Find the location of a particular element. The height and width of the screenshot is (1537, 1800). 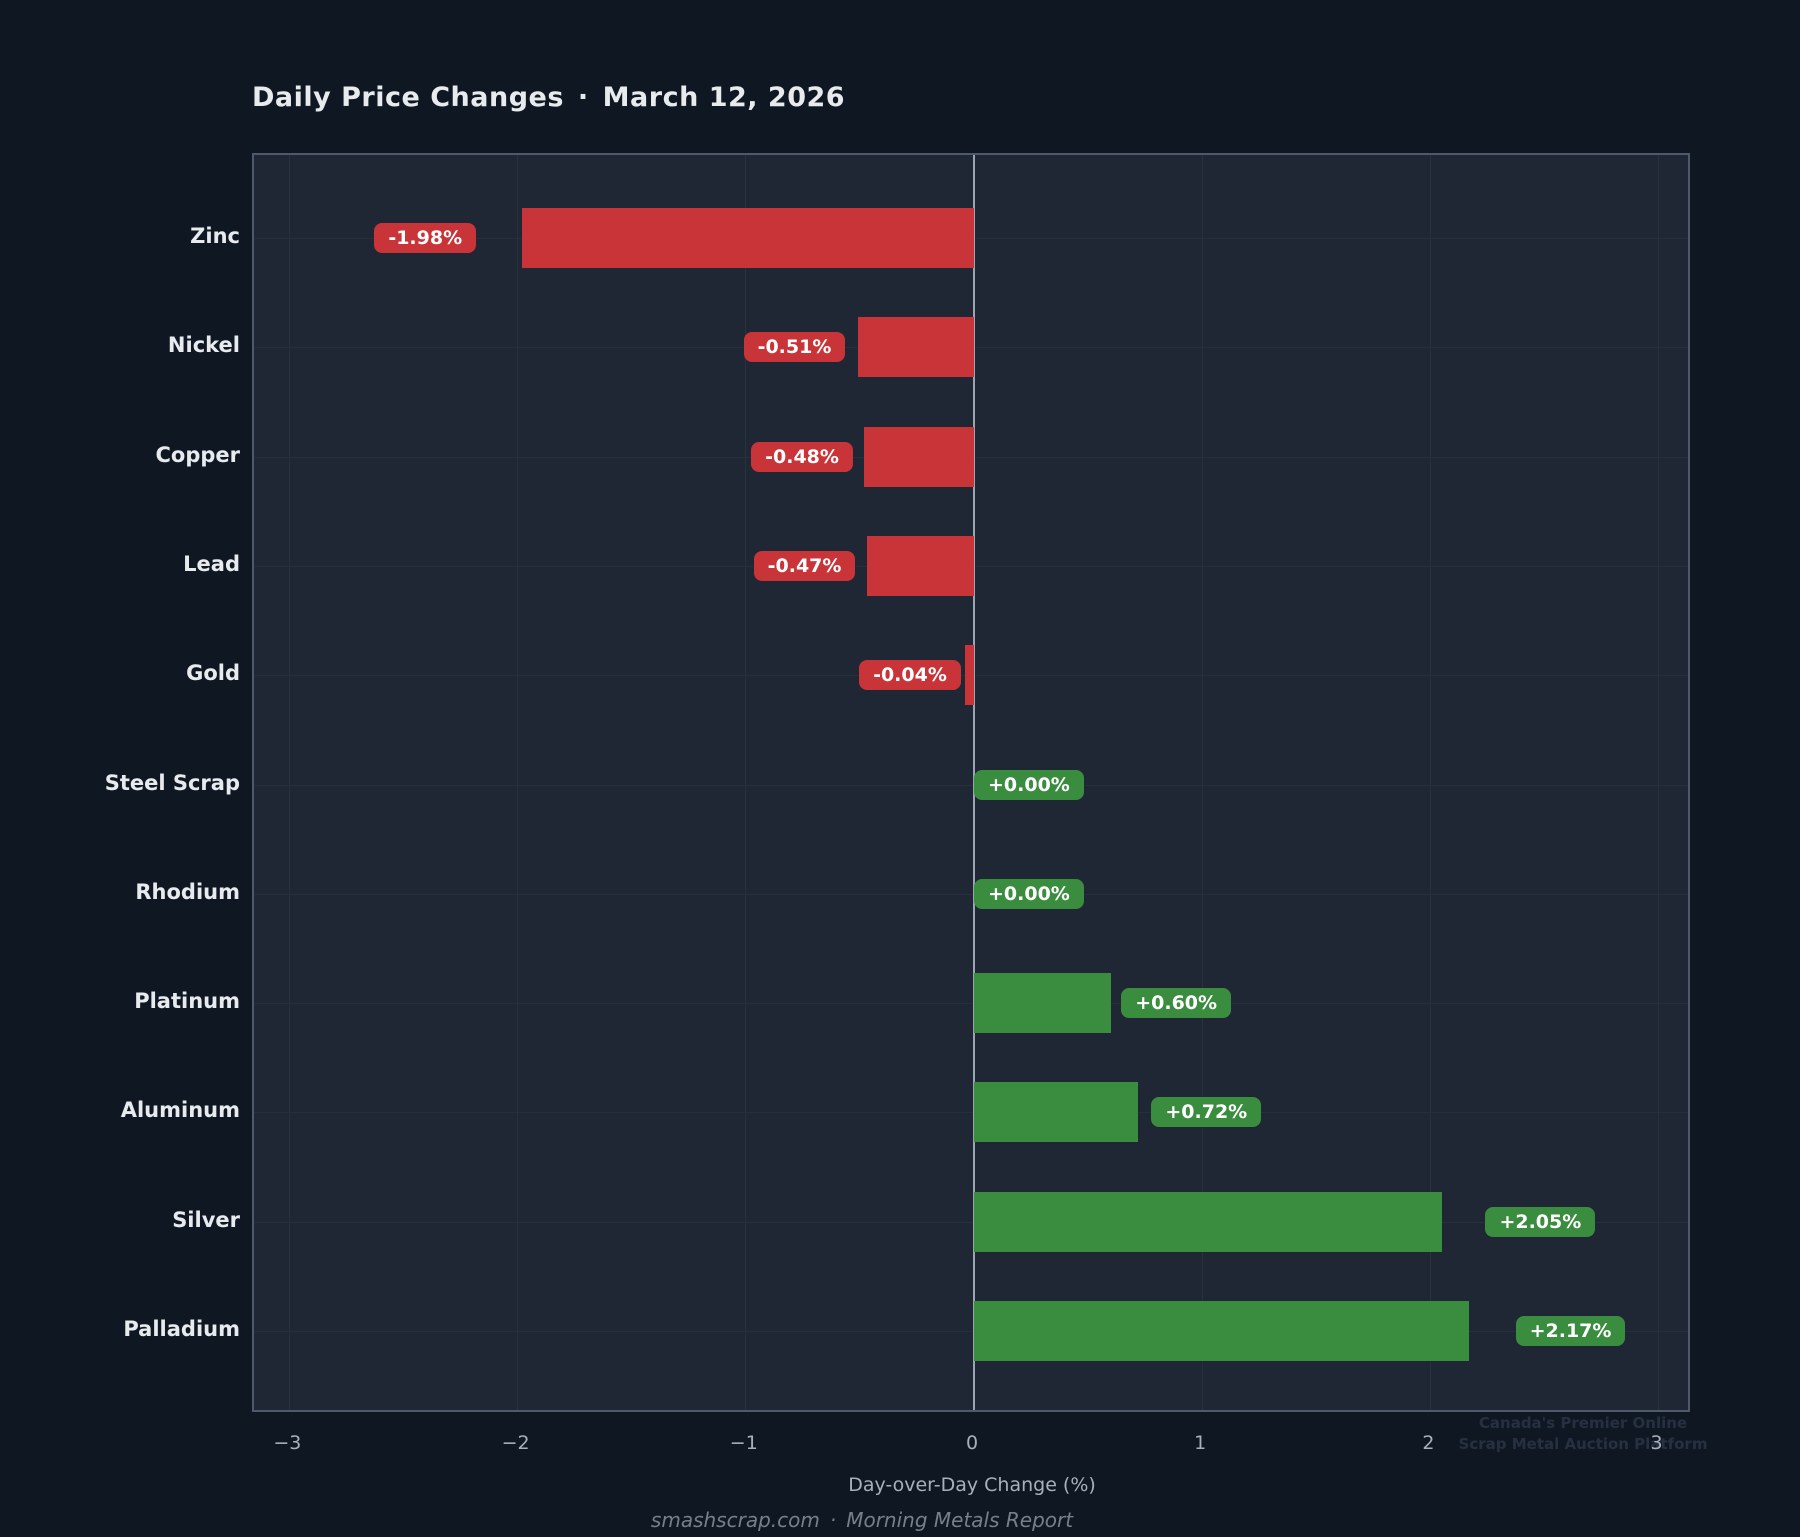

x-tick-label: 2 is located at coordinates (1428, 1443).